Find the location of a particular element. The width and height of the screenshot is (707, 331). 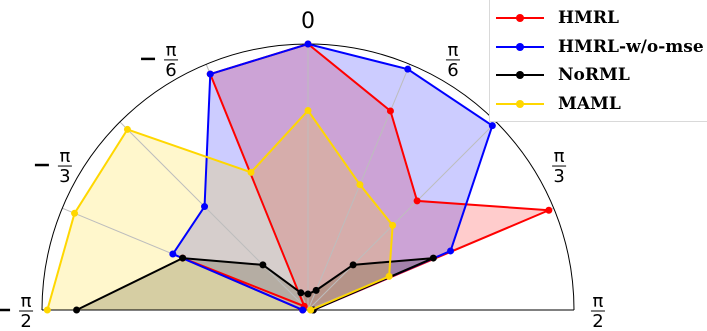

legend-item-norml: NoRML is located at coordinates (563, 75).